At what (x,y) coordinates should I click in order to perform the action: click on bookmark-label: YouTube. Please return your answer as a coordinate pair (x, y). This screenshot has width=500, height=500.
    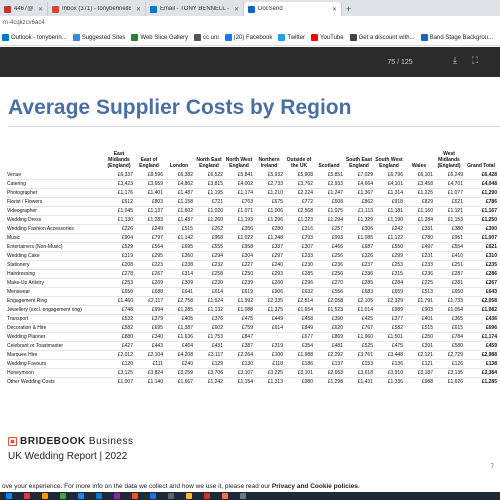
    Looking at the image, I should click on (332, 37).